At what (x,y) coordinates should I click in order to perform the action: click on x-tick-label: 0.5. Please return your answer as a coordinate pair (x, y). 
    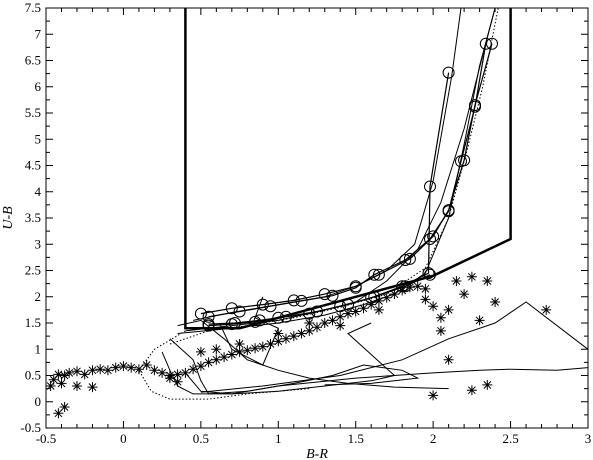
    Looking at the image, I should click on (201, 438).